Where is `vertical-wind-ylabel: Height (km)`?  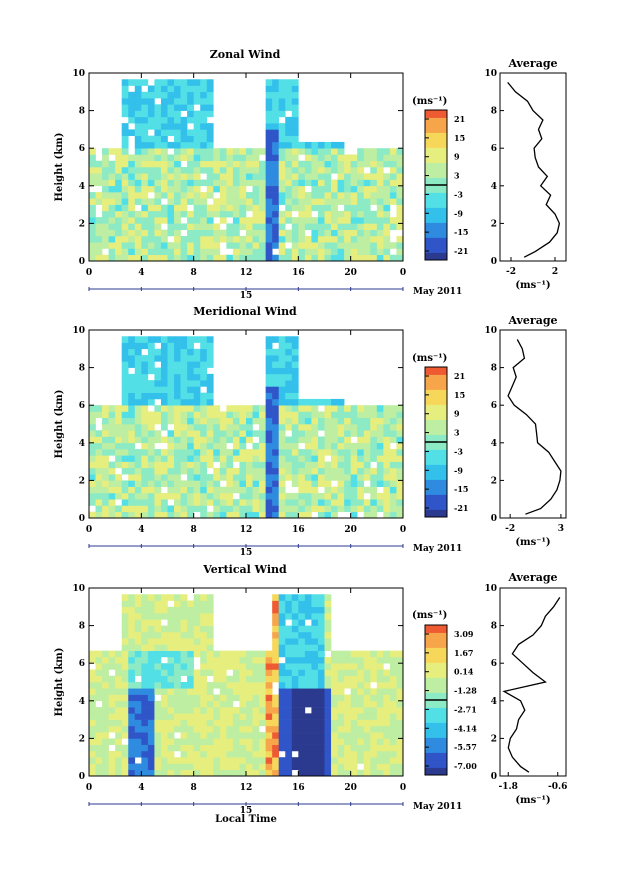
vertical-wind-ylabel: Height (km) is located at coordinates (59, 682).